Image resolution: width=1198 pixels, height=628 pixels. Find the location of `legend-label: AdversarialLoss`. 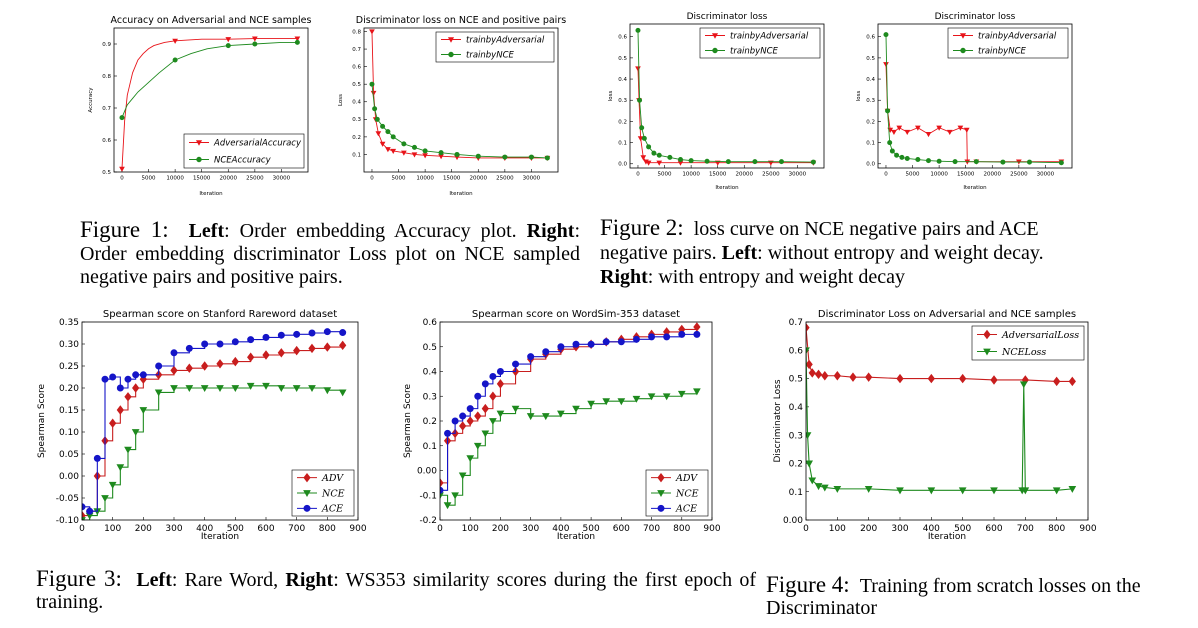

legend-label: AdversarialLoss is located at coordinates (1040, 335).